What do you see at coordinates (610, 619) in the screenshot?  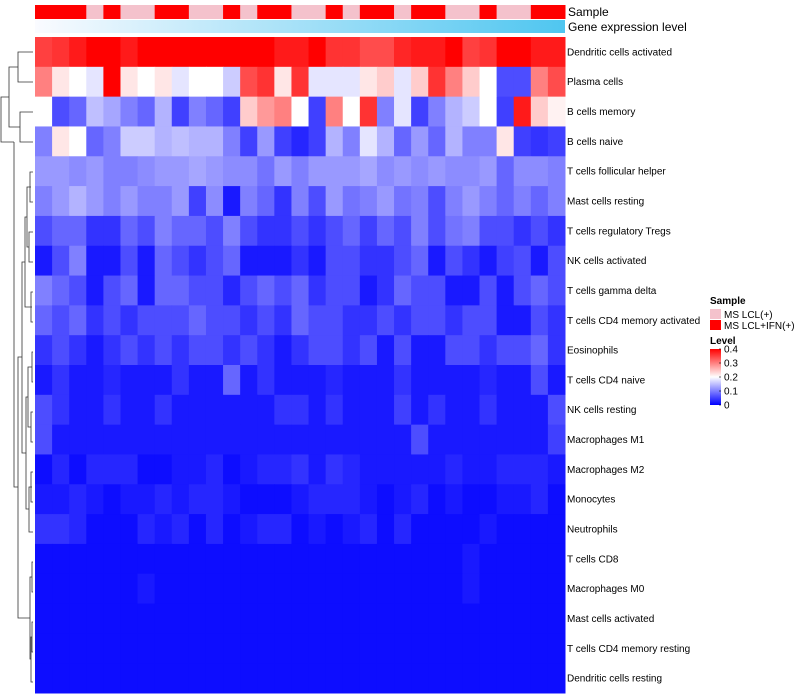 I see `row-label: Mast cells activated` at bounding box center [610, 619].